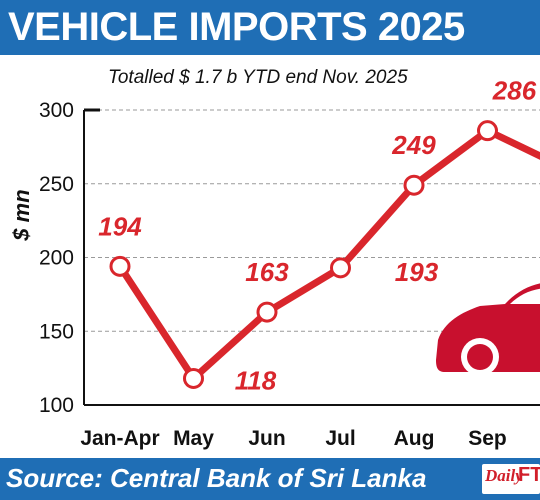 Image resolution: width=540 pixels, height=500 pixels. Describe the element at coordinates (414, 438) in the screenshot. I see `x-tick-label: Aug` at that location.